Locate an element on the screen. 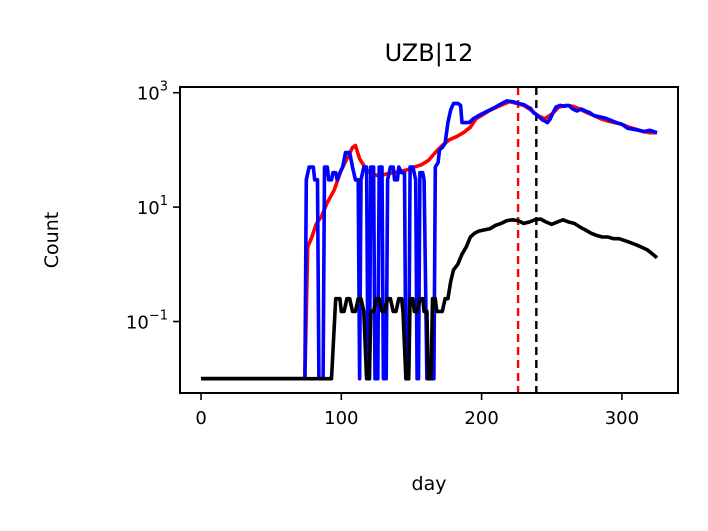 The image size is (708, 531). reference-lines is located at coordinates (527, 240).